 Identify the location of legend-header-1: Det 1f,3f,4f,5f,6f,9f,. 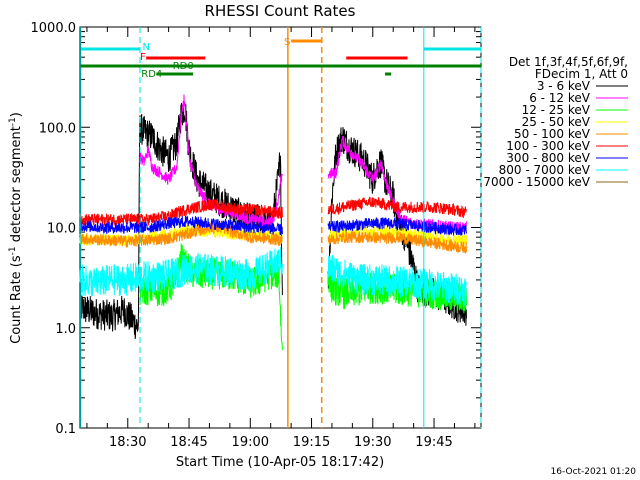
(568, 62).